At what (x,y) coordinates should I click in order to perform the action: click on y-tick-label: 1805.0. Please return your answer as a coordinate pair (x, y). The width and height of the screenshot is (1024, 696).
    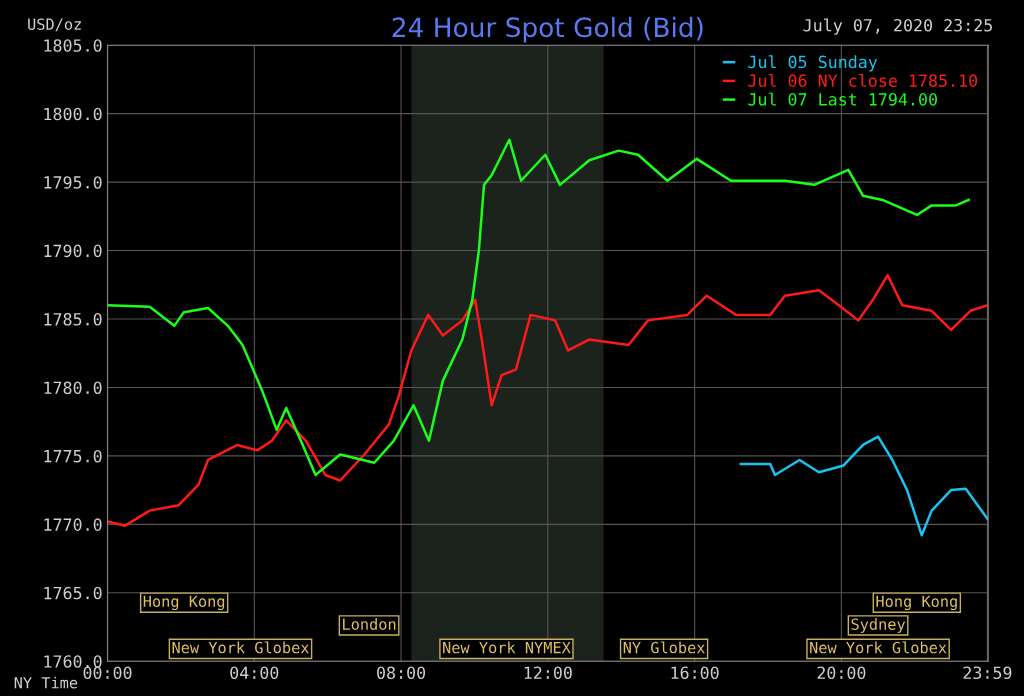
    Looking at the image, I should click on (73, 45).